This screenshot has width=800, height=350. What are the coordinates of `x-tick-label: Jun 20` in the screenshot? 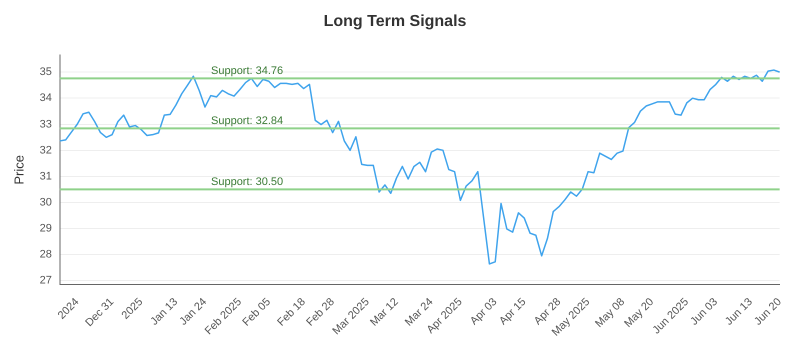 It's located at (768, 312).